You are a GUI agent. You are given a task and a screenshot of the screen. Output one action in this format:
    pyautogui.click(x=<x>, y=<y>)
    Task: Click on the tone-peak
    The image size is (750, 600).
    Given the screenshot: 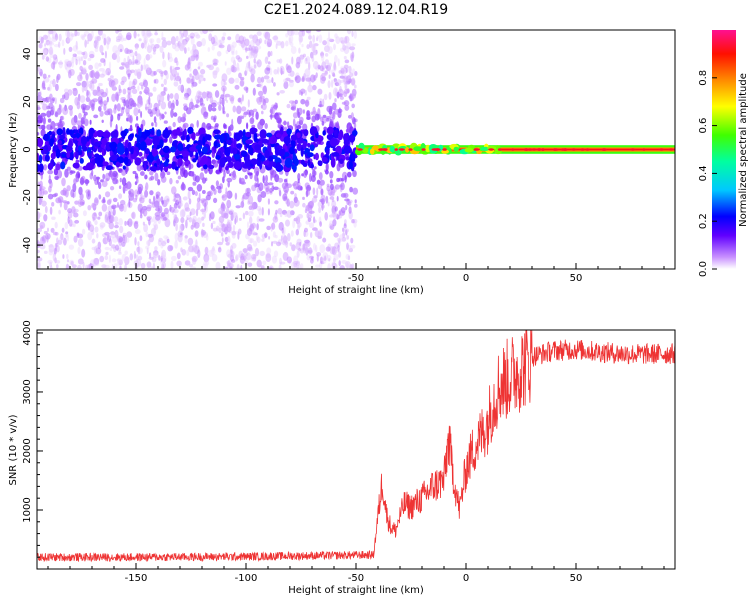 What is the action you would take?
    pyautogui.click(x=534, y=149)
    